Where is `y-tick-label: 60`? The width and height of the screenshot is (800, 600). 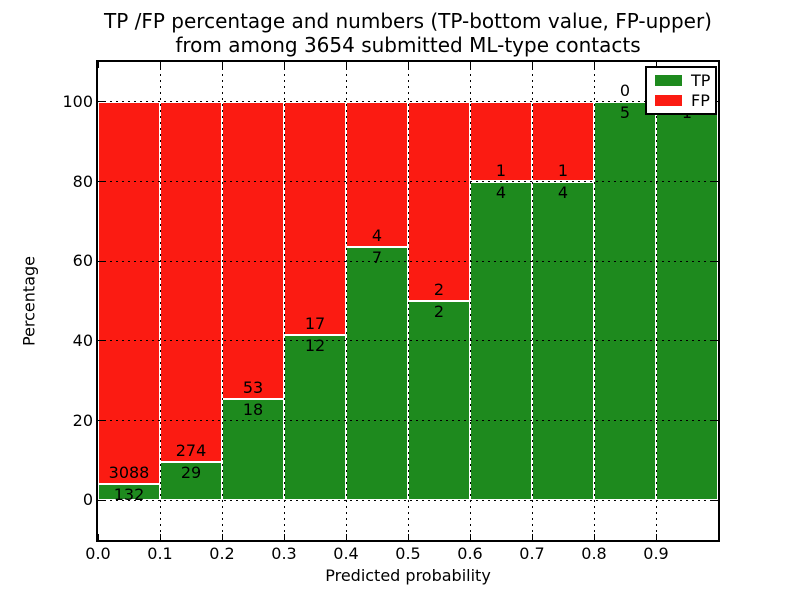 y-tick-label: 60 is located at coordinates (82, 261).